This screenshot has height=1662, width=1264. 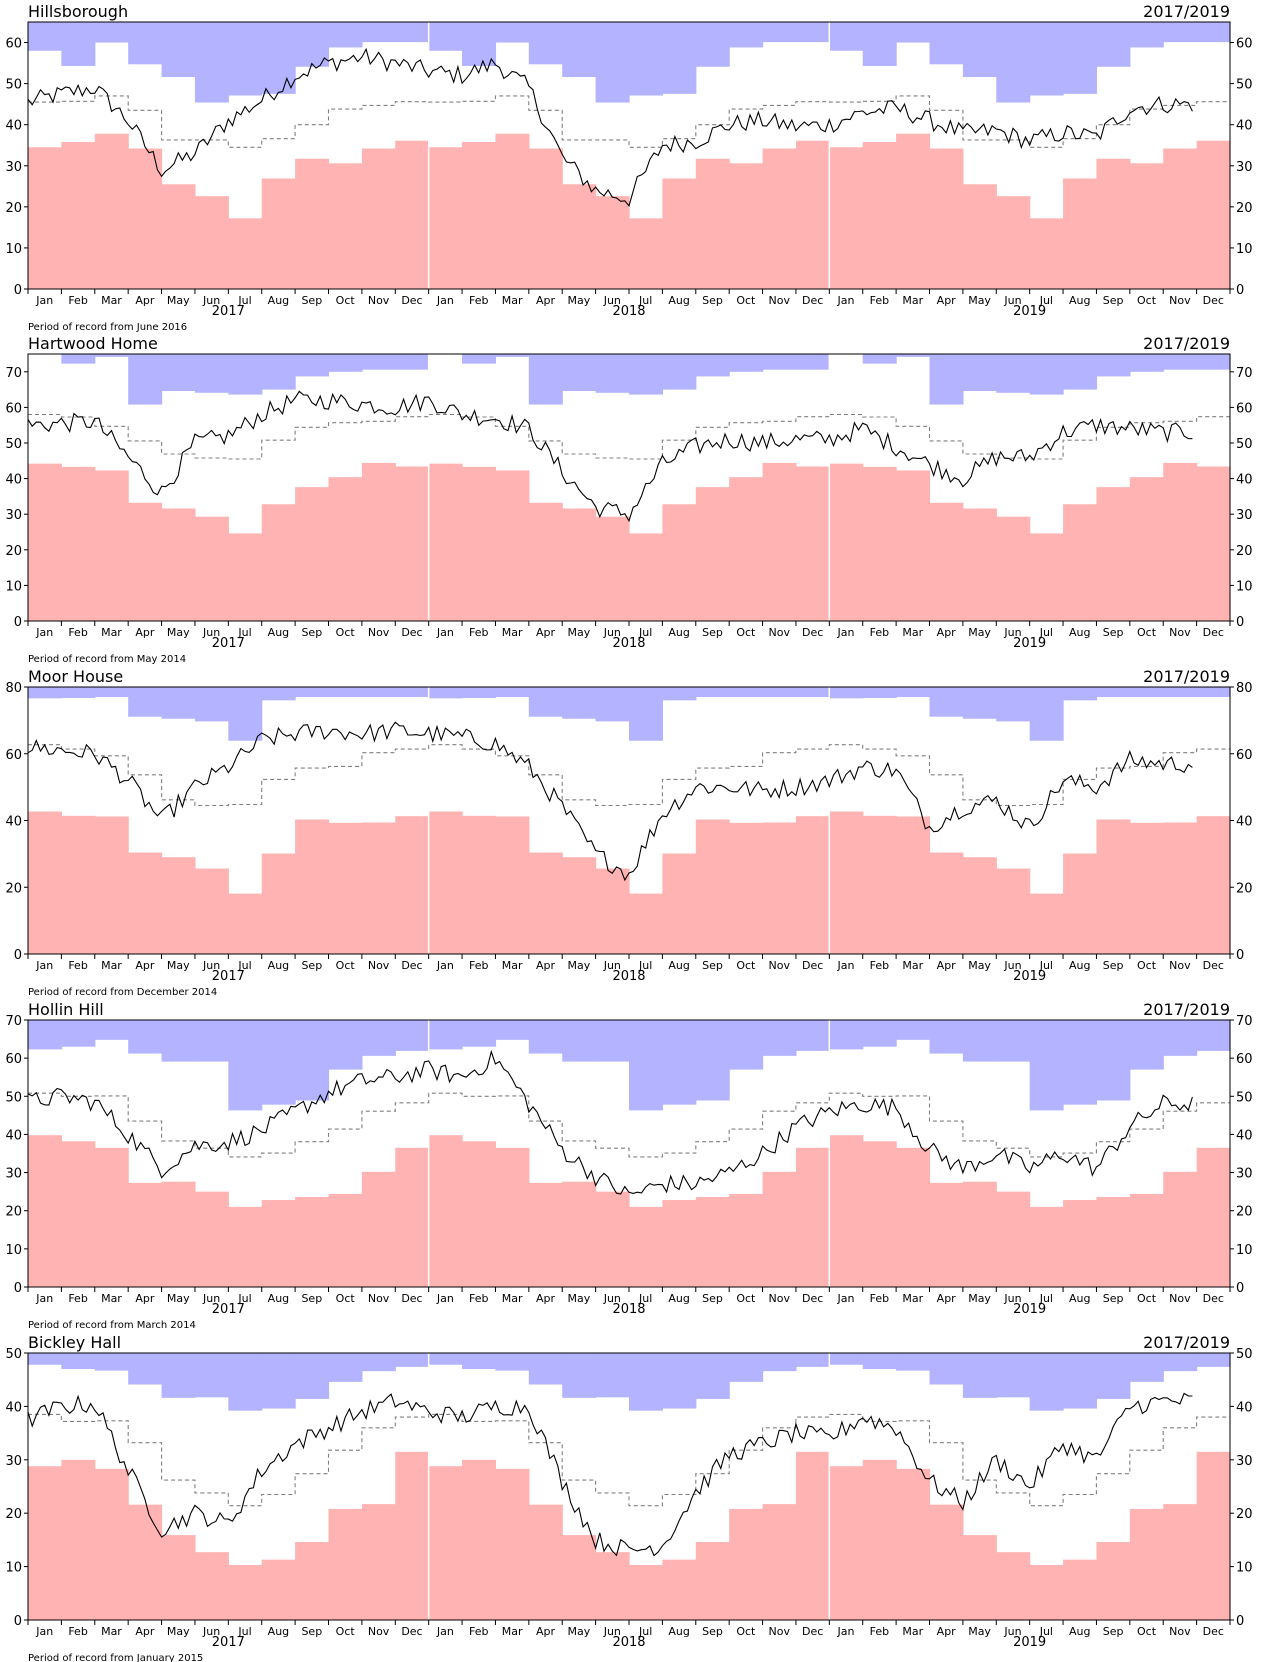 I want to click on period-label: 2017/2019, so click(x=1186, y=1009).